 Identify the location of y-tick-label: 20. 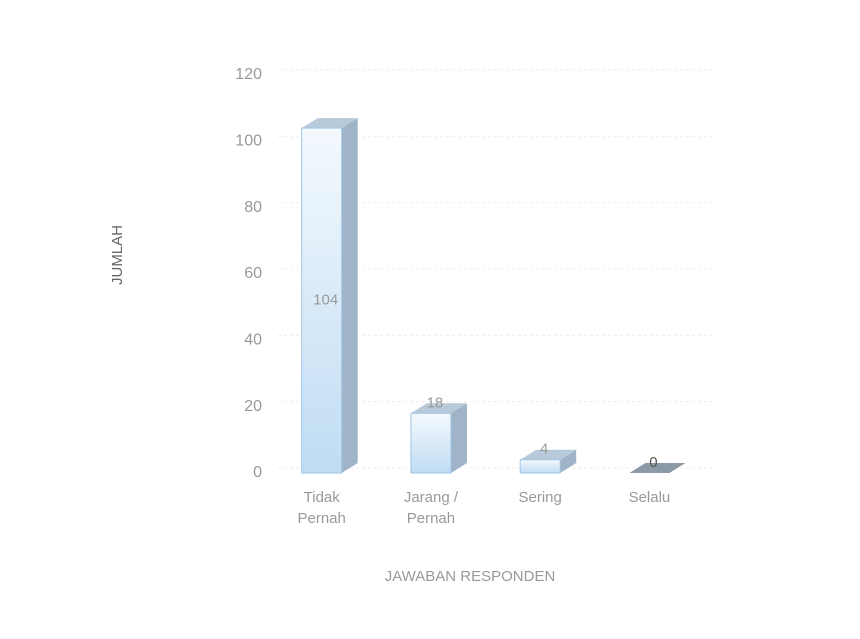
(253, 406).